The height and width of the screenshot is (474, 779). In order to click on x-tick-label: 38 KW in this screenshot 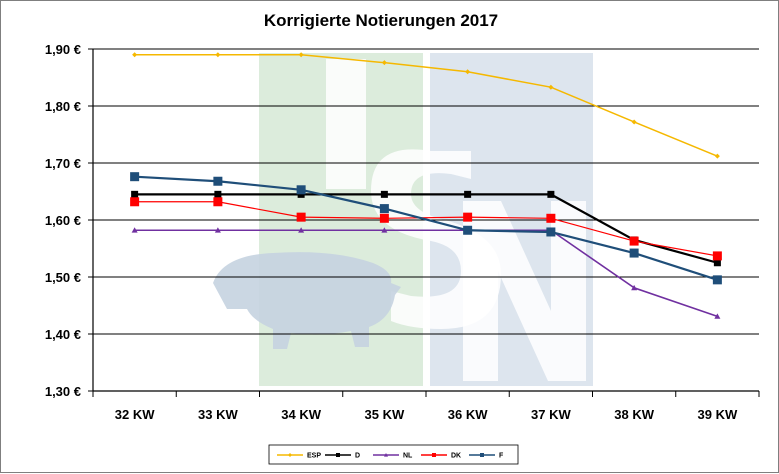, I will do `click(634, 414)`.